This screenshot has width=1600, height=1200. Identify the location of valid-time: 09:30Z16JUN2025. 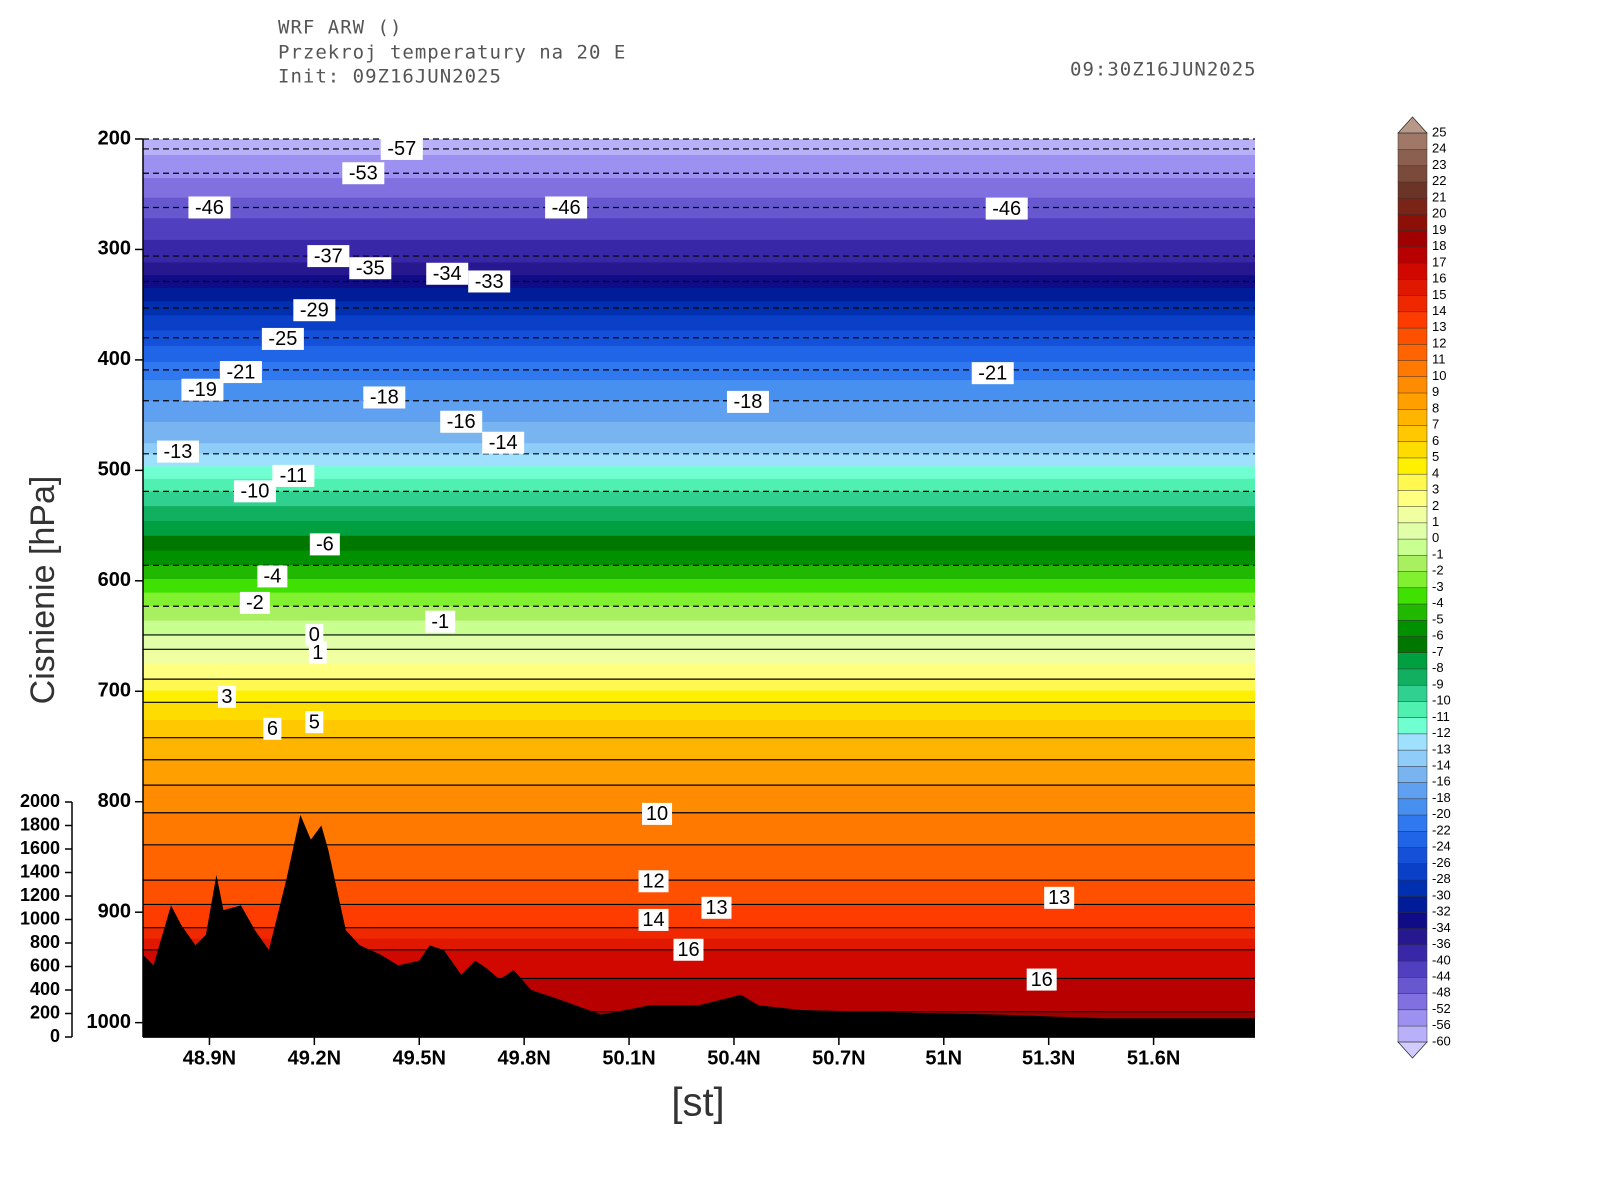
(1163, 70).